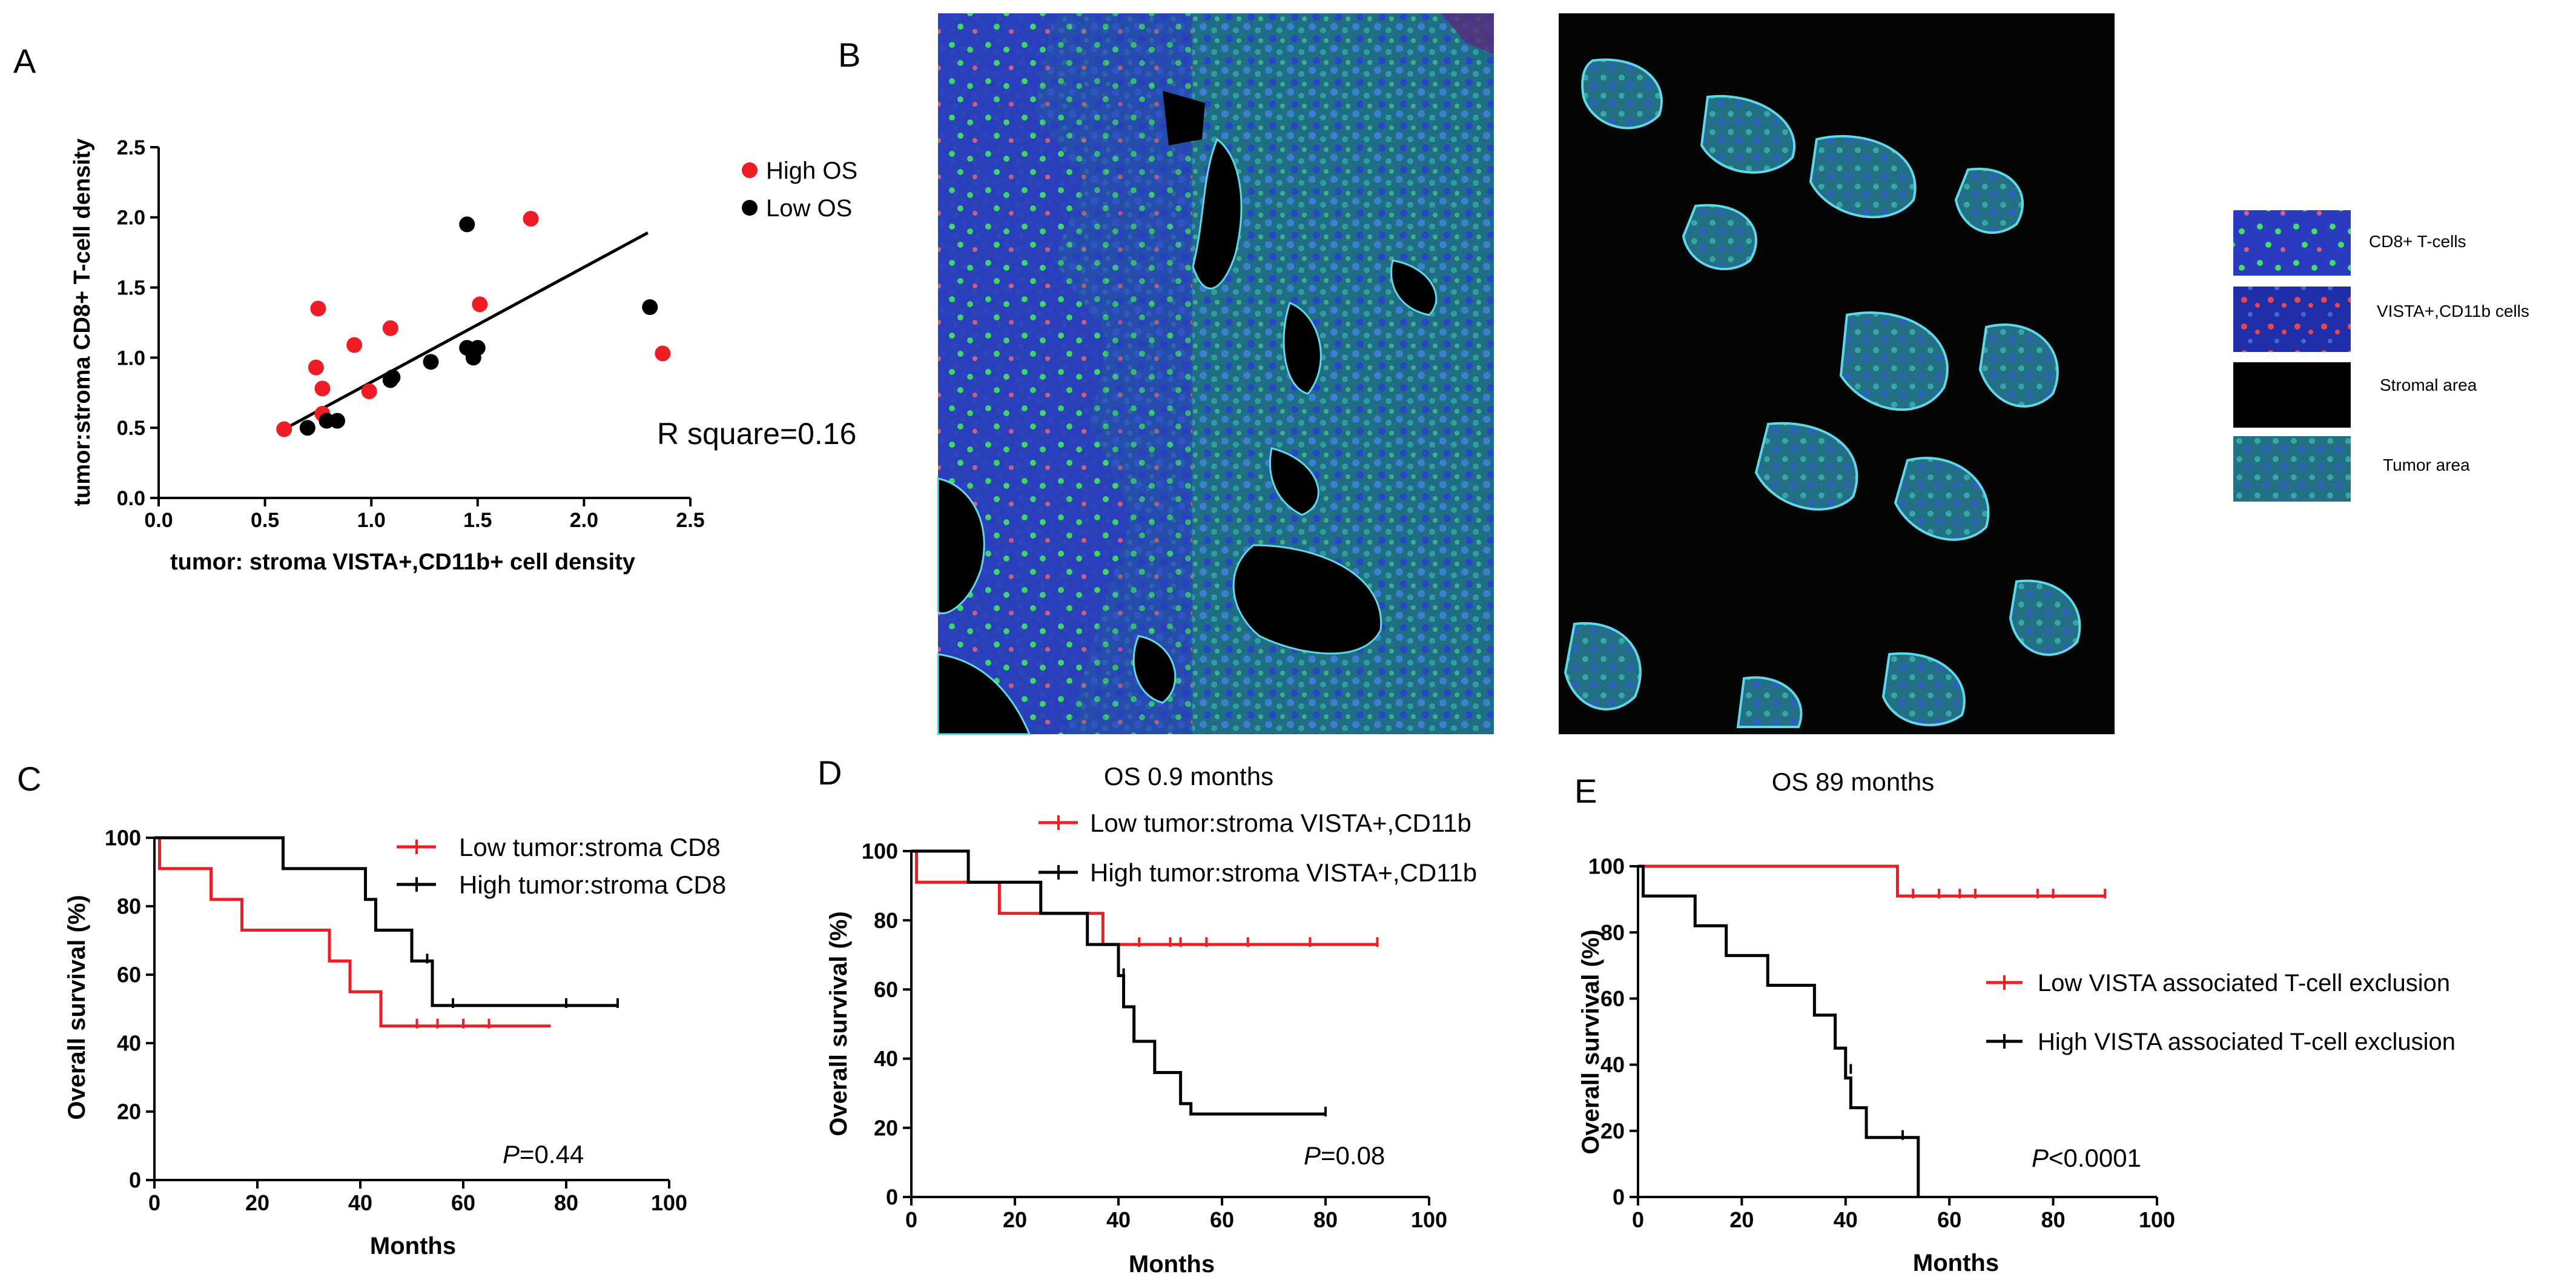 The width and height of the screenshot is (2576, 1280). I want to click on y-tick-label: 2.5, so click(131, 147).